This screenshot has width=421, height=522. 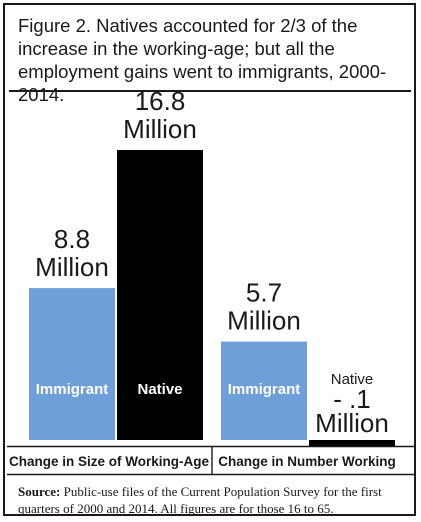 I want to click on data-label-unit-immigrant-1: Million, so click(x=72, y=267).